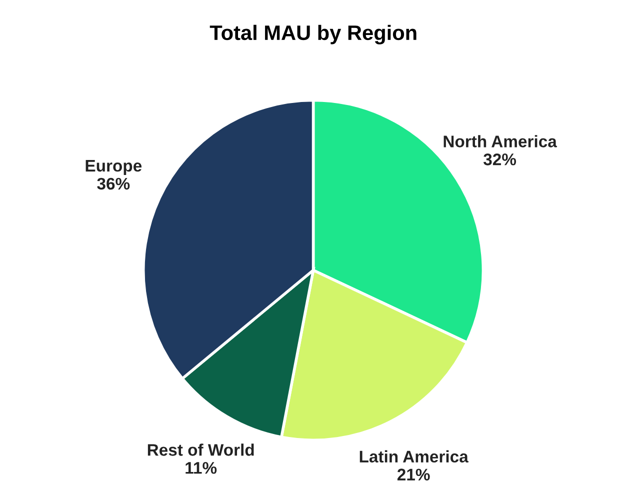  What do you see at coordinates (499, 160) in the screenshot?
I see `data-label: 32%` at bounding box center [499, 160].